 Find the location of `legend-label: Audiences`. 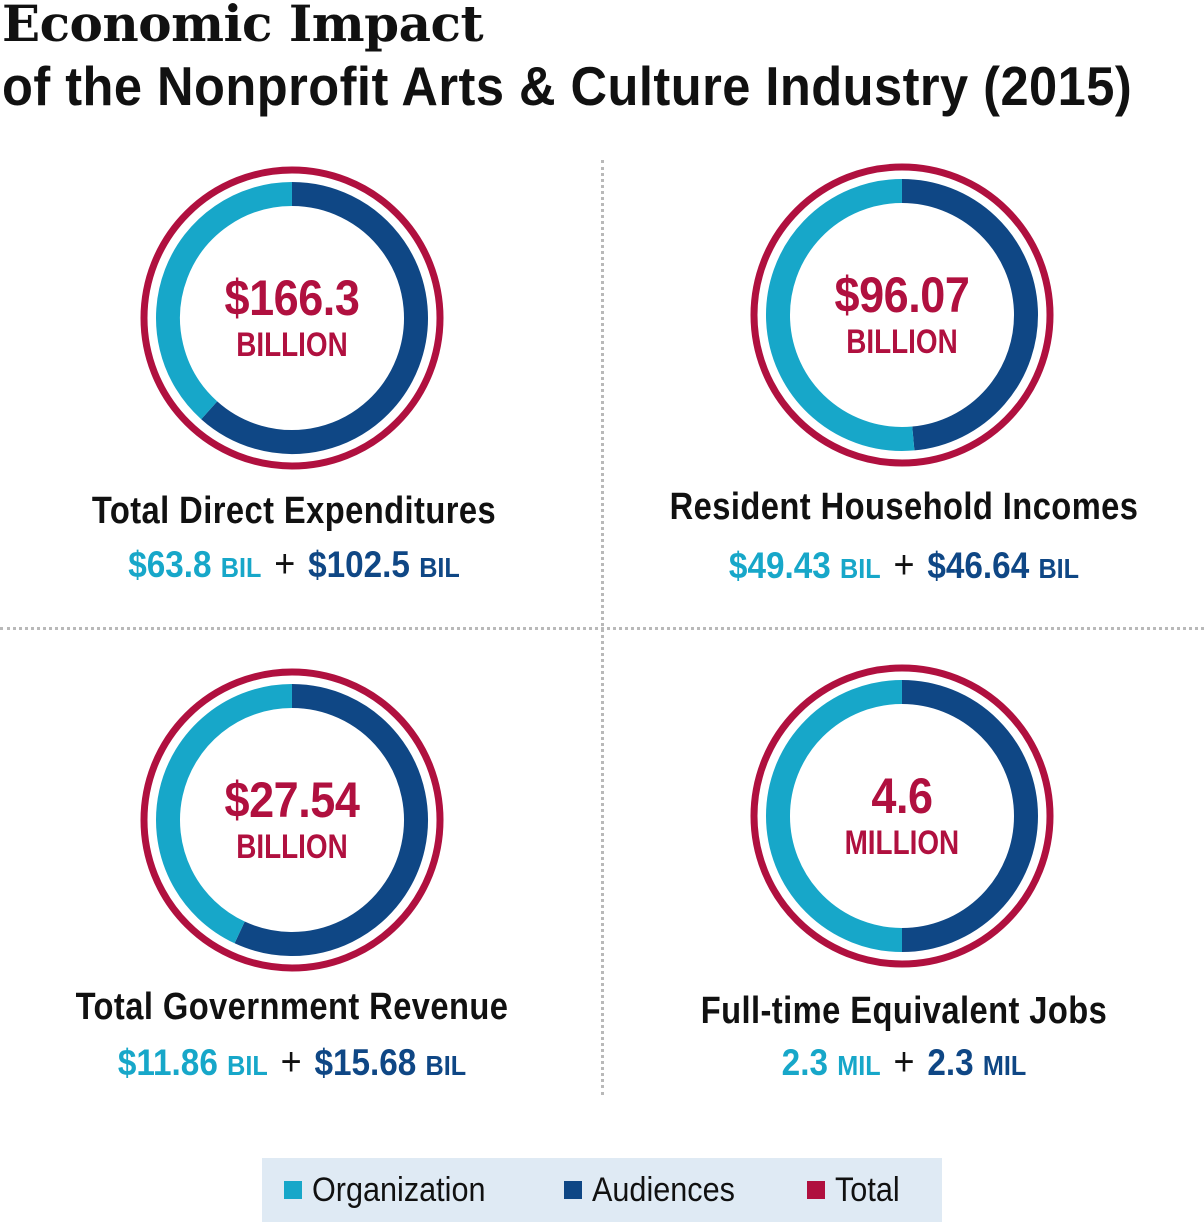

legend-label: Audiences is located at coordinates (663, 1189).